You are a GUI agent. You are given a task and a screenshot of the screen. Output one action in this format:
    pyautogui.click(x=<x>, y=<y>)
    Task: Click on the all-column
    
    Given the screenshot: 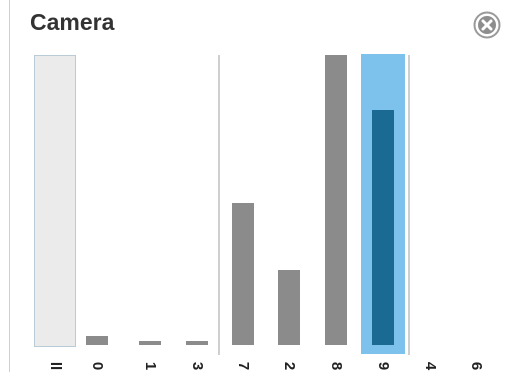 What is the action you would take?
    pyautogui.click(x=55, y=201)
    